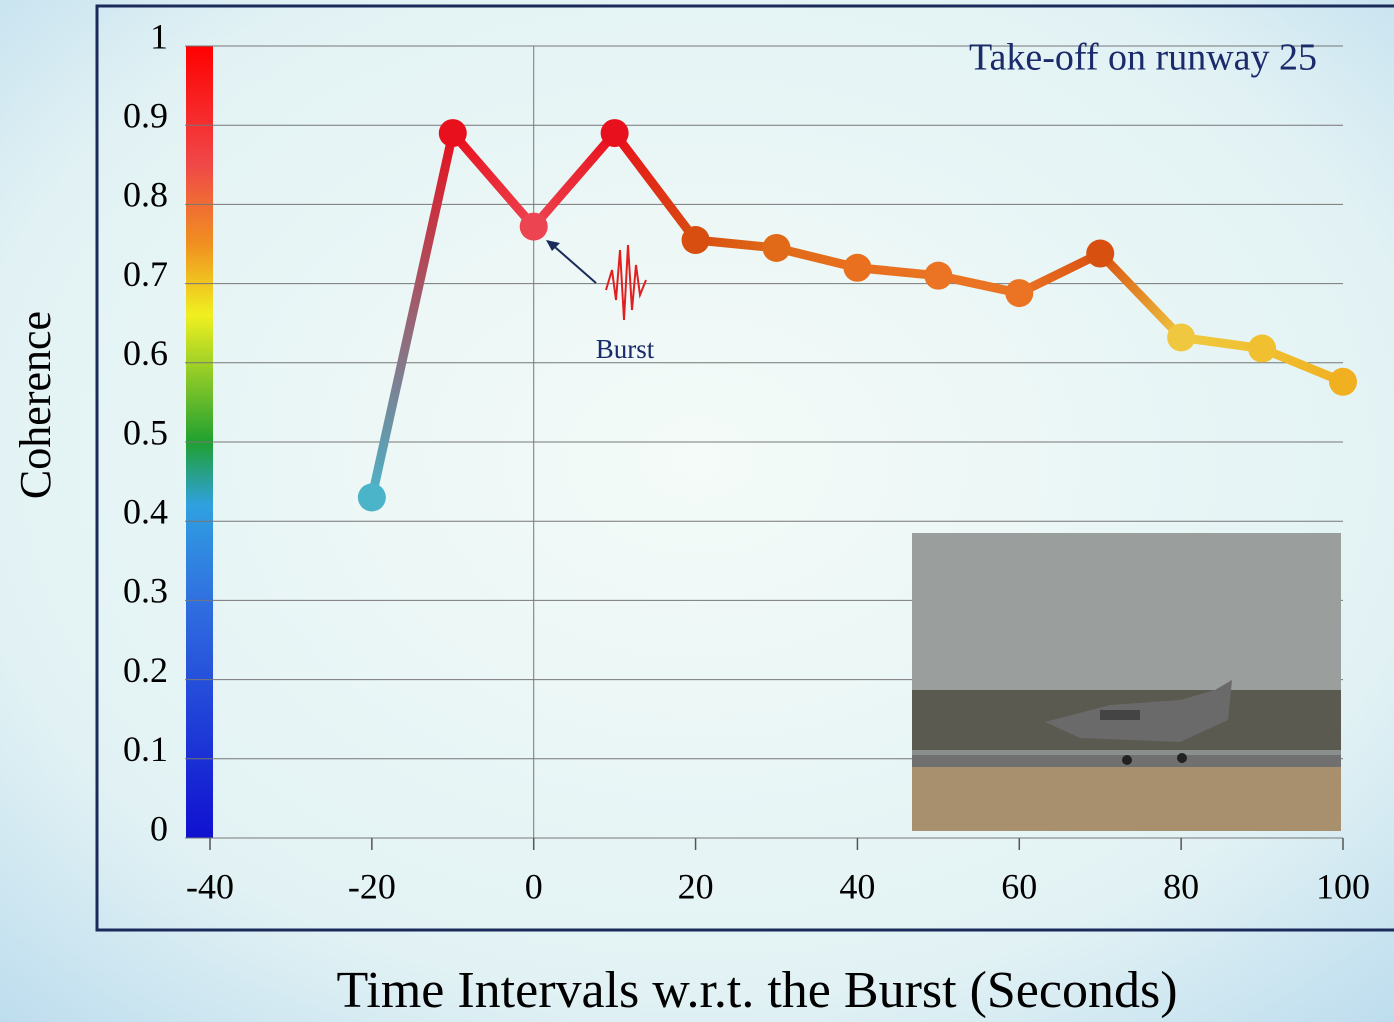 The image size is (1394, 1022). What do you see at coordinates (696, 886) in the screenshot?
I see `x-tick-label: 20` at bounding box center [696, 886].